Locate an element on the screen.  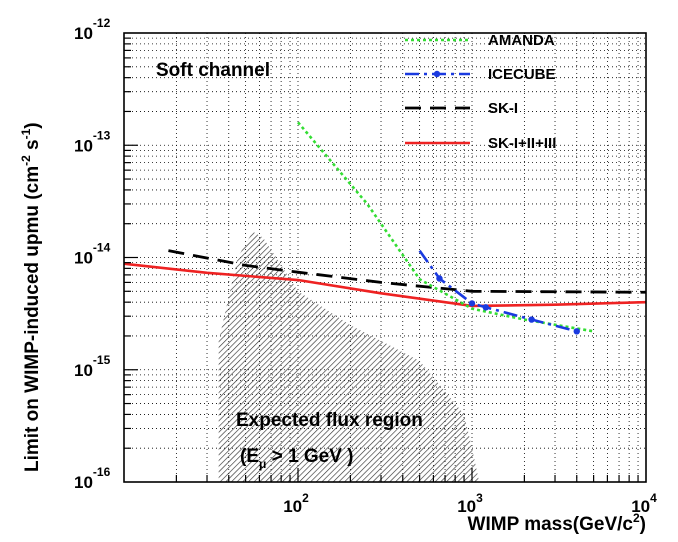
legend-amanda-label: AMANDA is located at coordinates (521, 40).